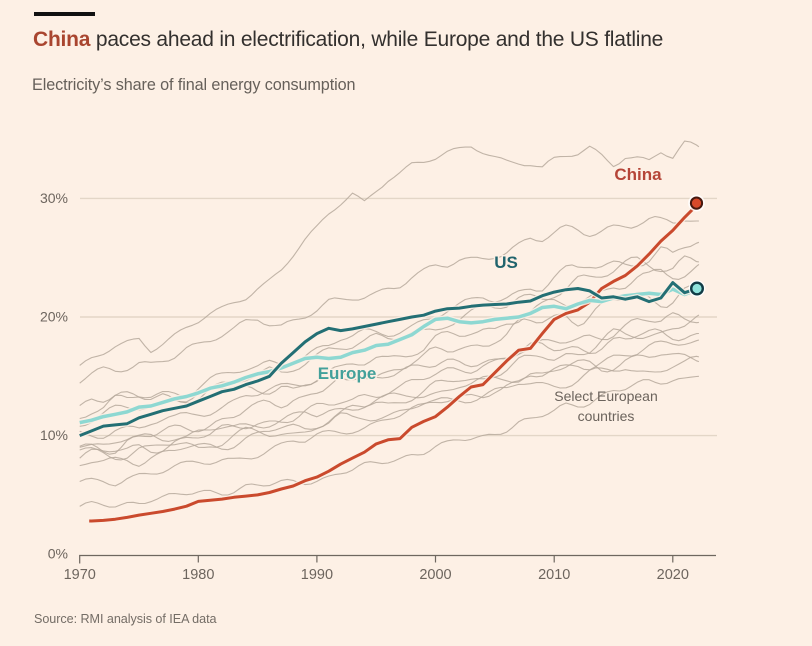 The height and width of the screenshot is (646, 812). What do you see at coordinates (198, 575) in the screenshot?
I see `svg-text: 1980` at bounding box center [198, 575].